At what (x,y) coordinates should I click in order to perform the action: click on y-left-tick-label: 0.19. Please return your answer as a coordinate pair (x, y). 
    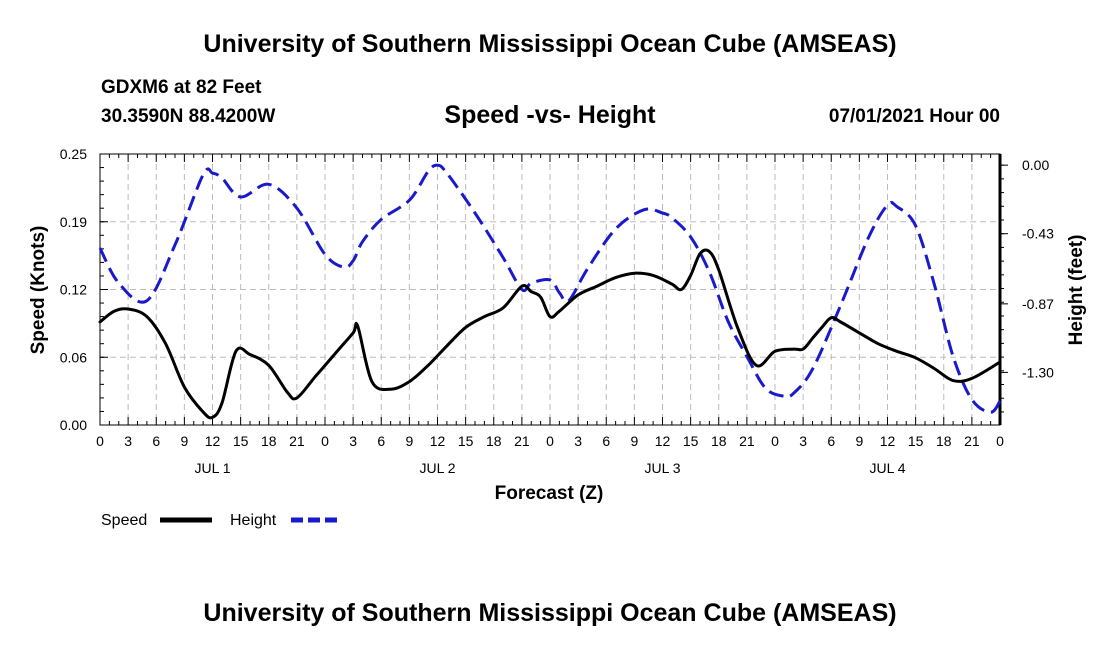
    Looking at the image, I should click on (73, 222).